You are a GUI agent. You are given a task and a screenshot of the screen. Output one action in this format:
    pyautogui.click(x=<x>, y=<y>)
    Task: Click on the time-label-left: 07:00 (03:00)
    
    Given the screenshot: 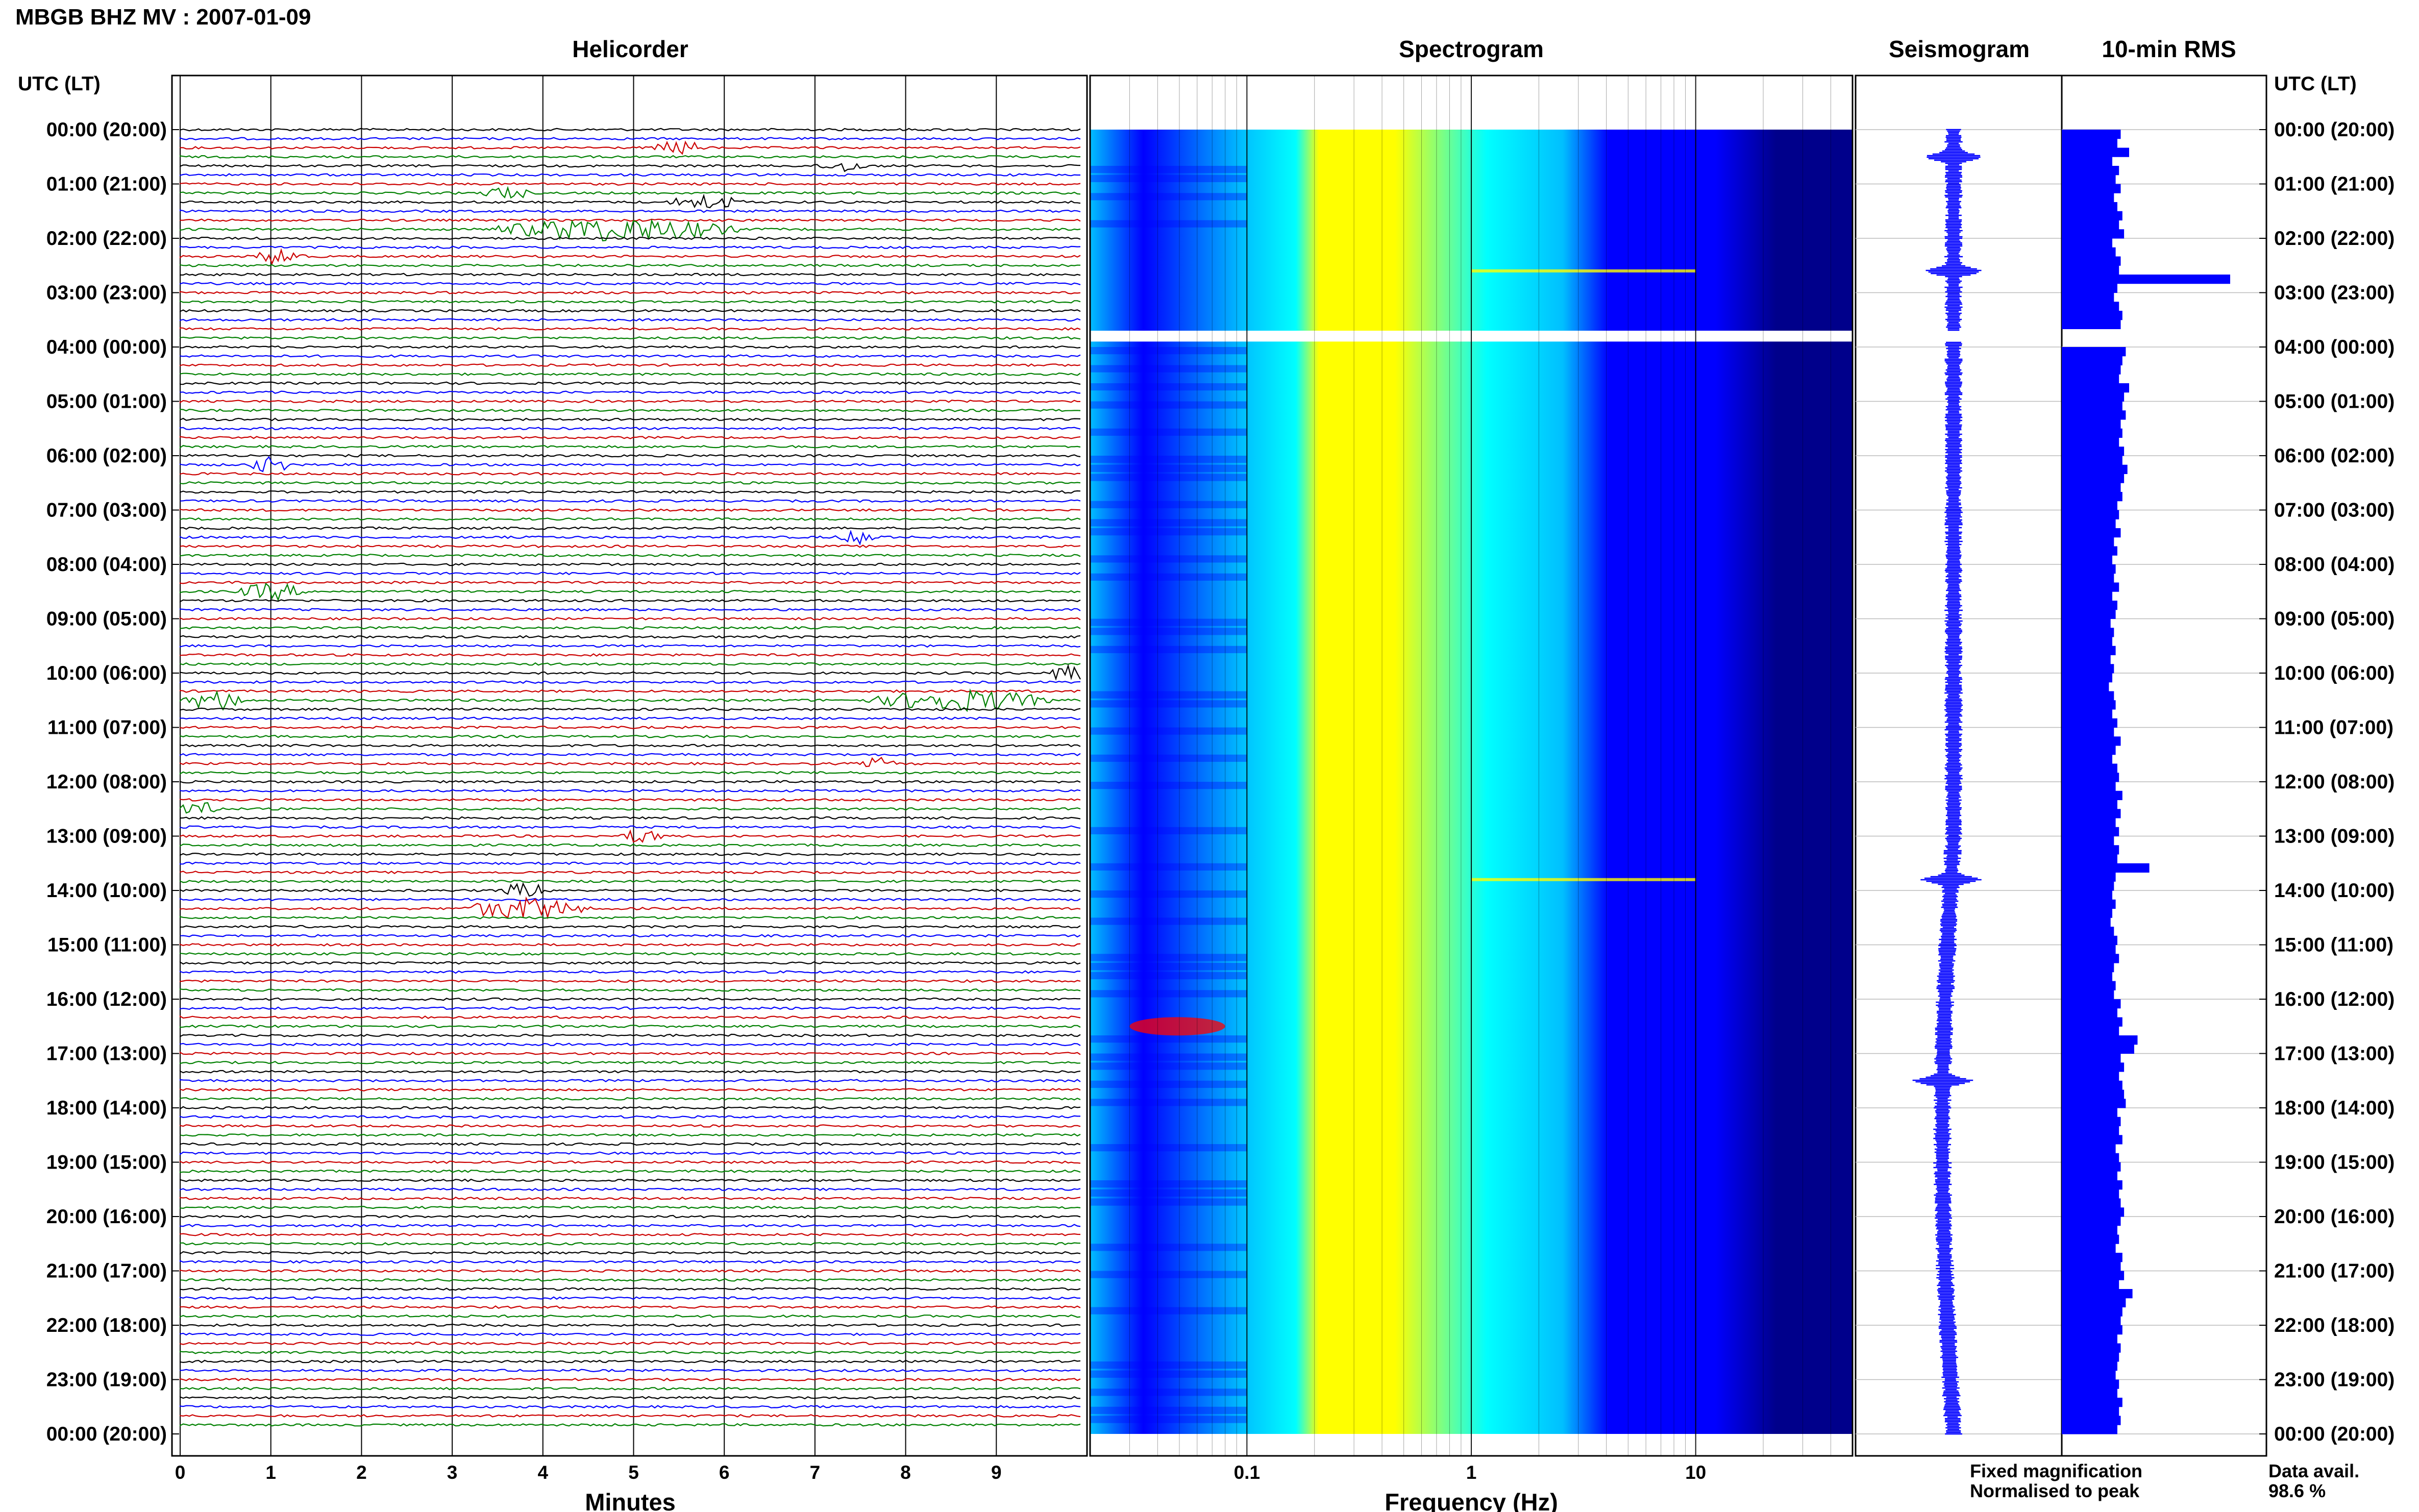 What is the action you would take?
    pyautogui.click(x=106, y=511)
    